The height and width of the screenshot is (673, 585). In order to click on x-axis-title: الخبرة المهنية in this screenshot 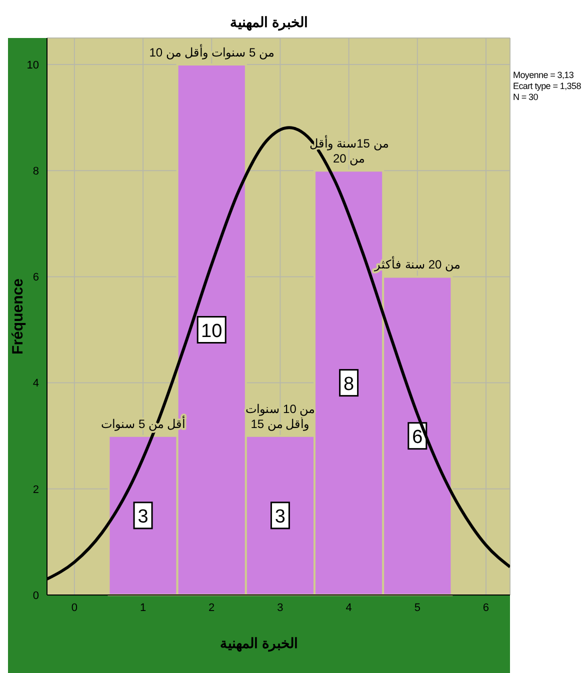, I will do `click(259, 643)`.